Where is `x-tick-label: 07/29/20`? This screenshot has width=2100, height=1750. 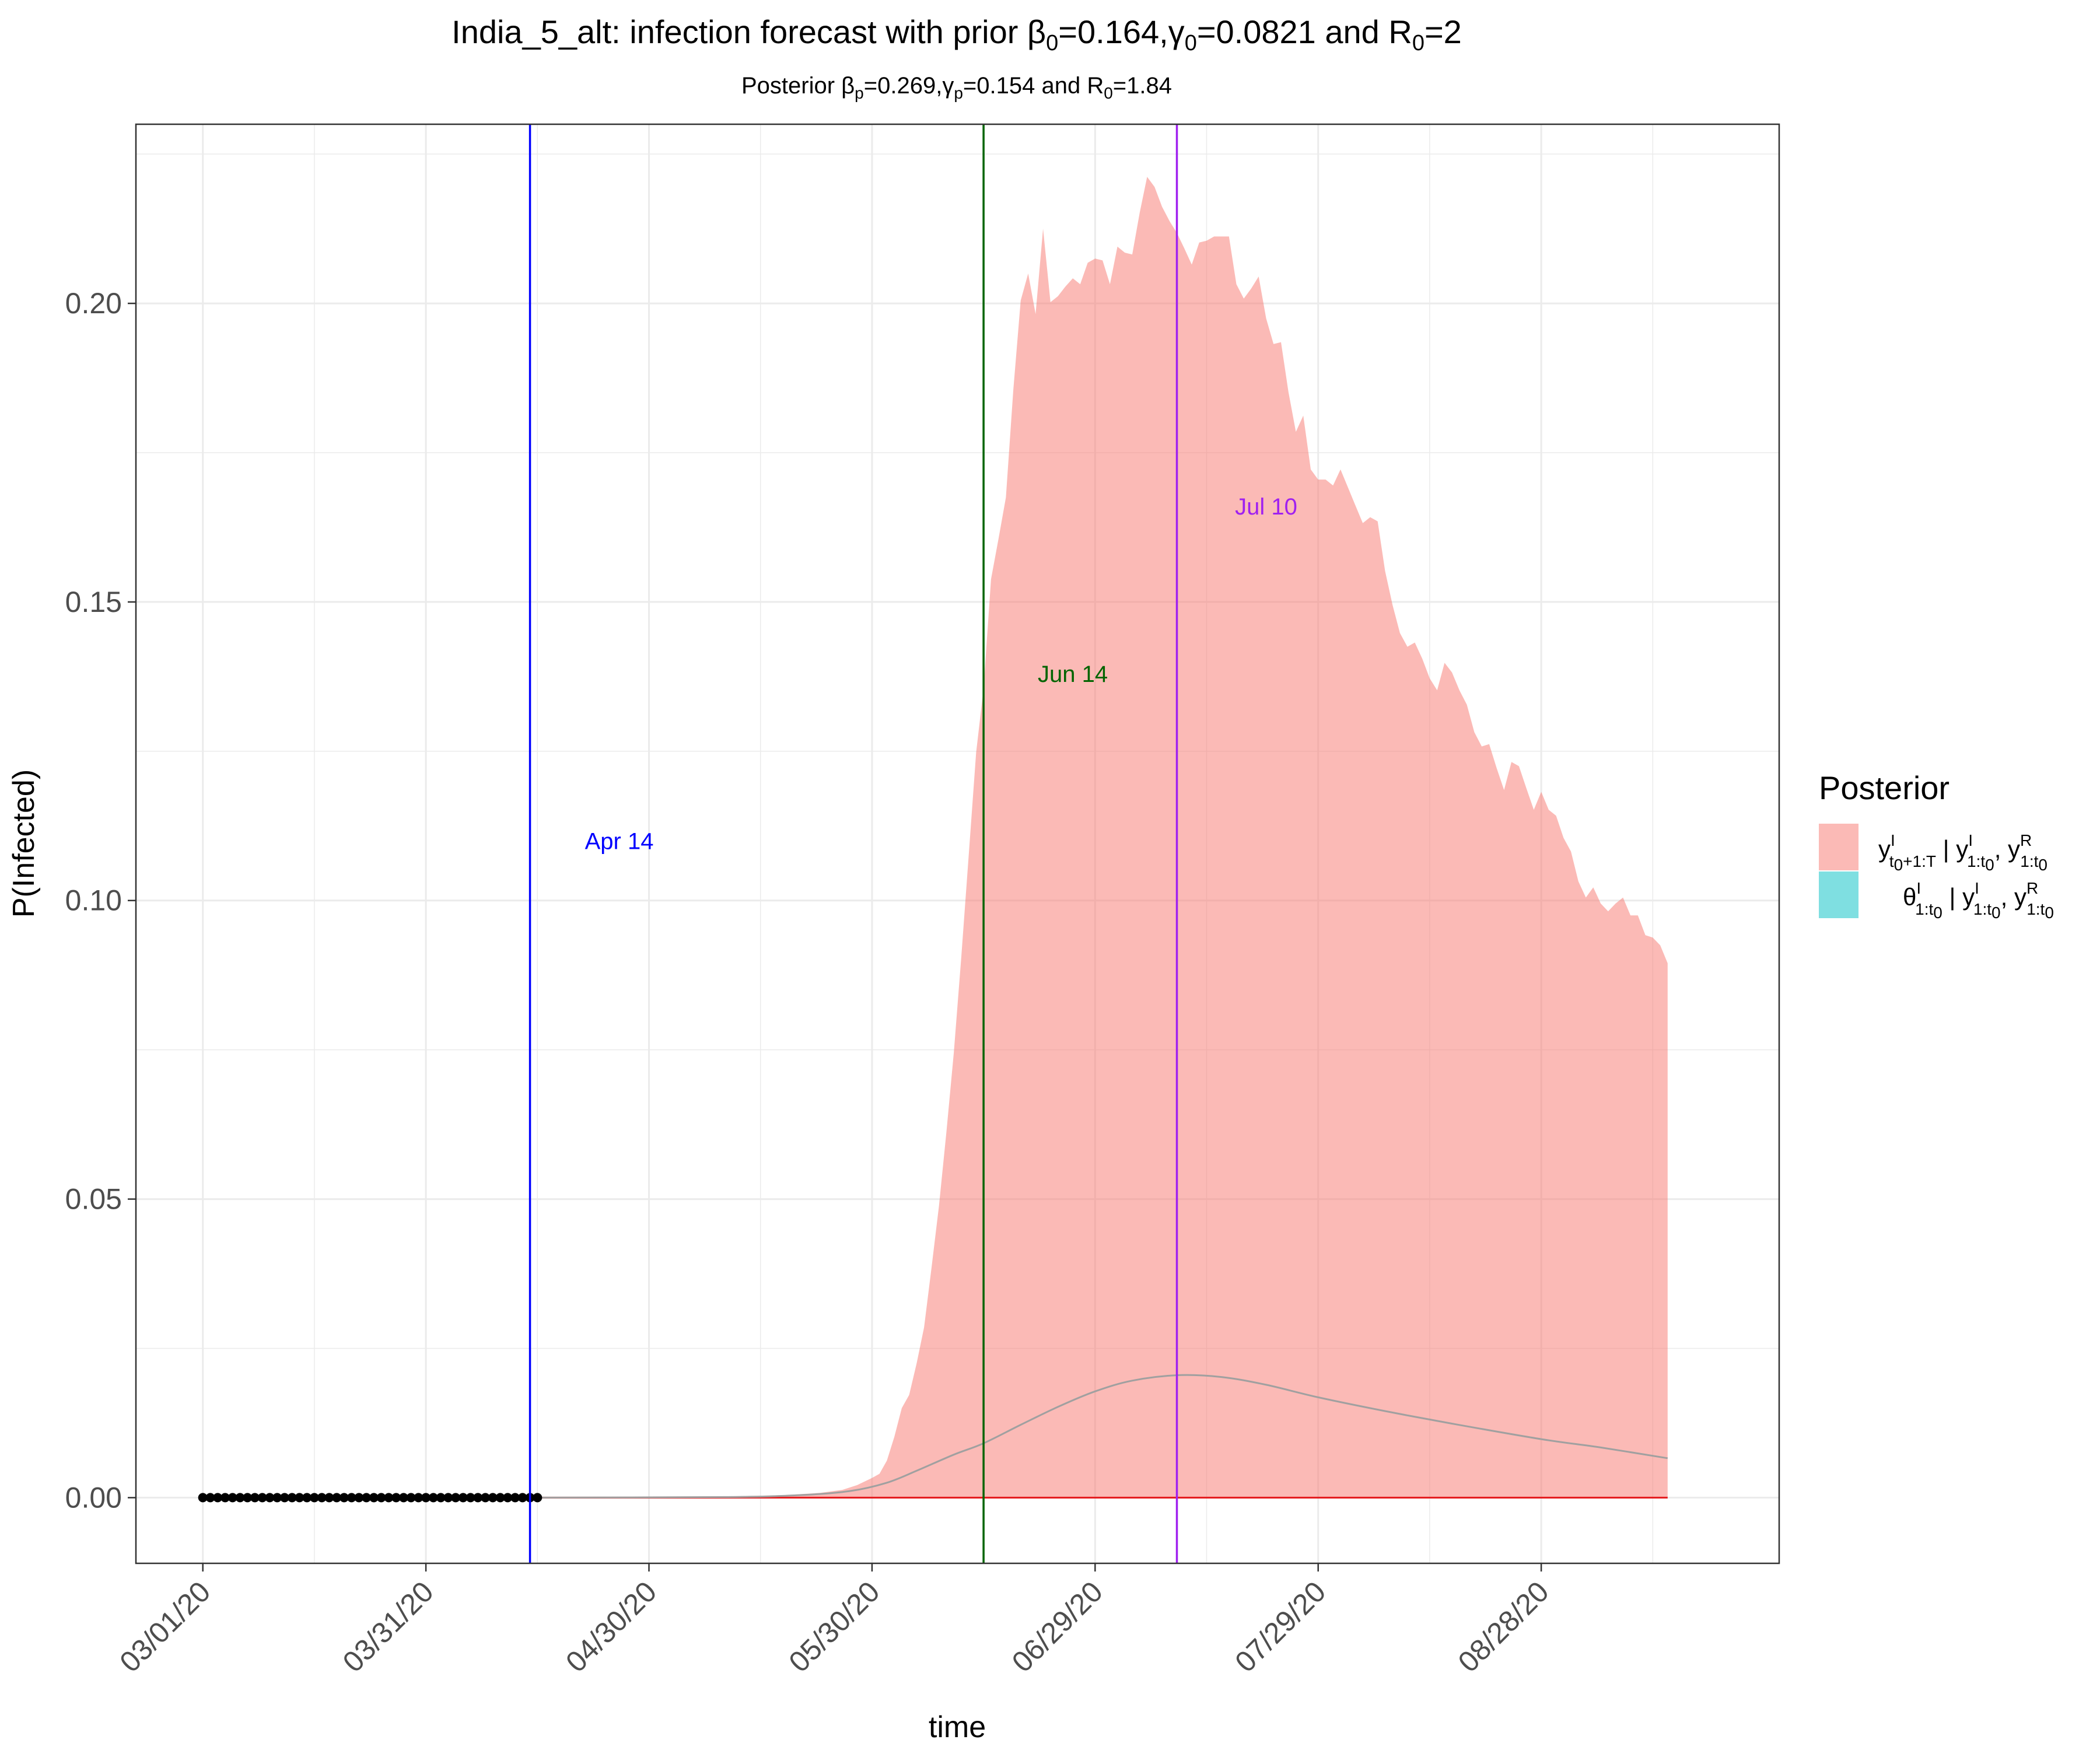
x-tick-label: 07/29/20 is located at coordinates (1280, 1626).